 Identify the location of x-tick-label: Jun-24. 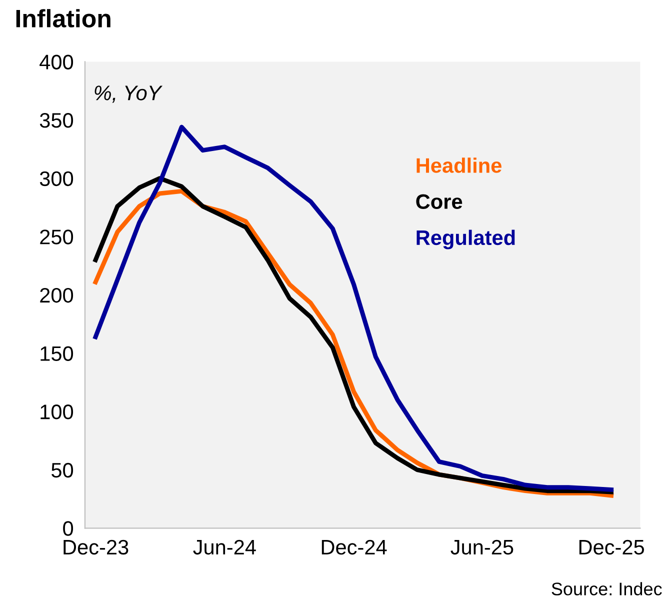
(224, 547).